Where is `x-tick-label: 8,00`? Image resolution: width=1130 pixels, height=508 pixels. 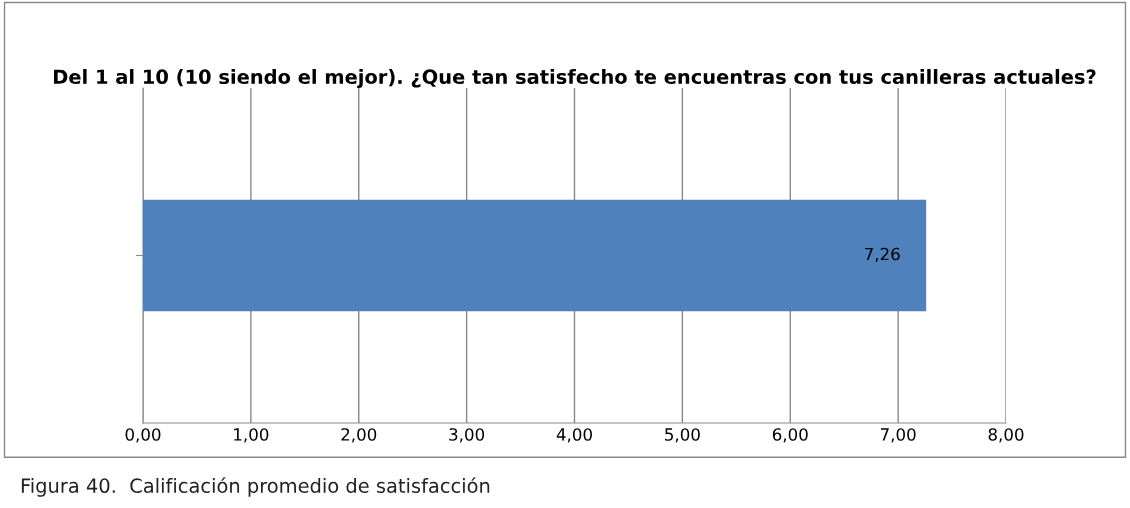
x-tick-label: 8,00 is located at coordinates (1006, 435).